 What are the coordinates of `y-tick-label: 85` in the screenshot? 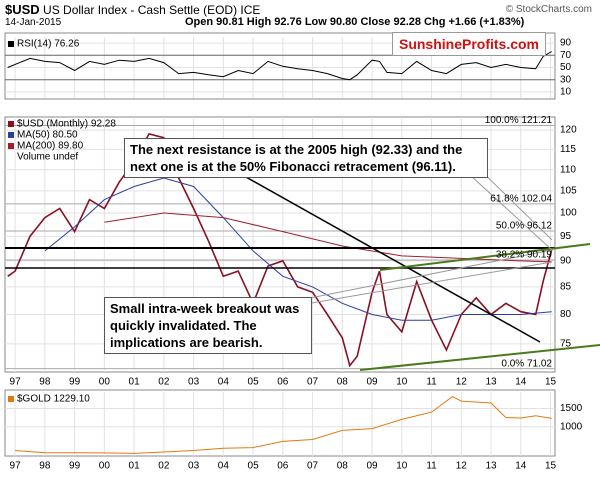 It's located at (566, 287).